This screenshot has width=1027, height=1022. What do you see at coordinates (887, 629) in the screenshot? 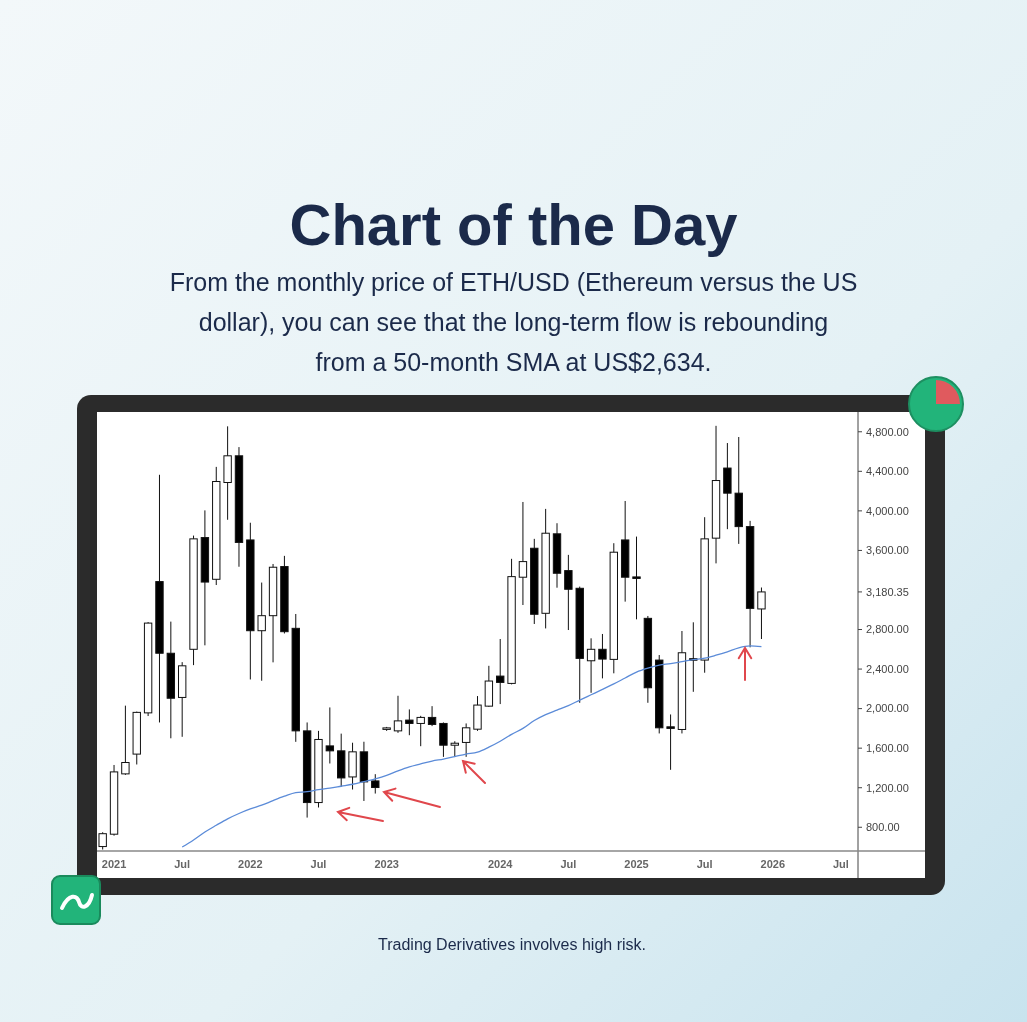
I see `y-tick-label: 2,800.00` at bounding box center [887, 629].